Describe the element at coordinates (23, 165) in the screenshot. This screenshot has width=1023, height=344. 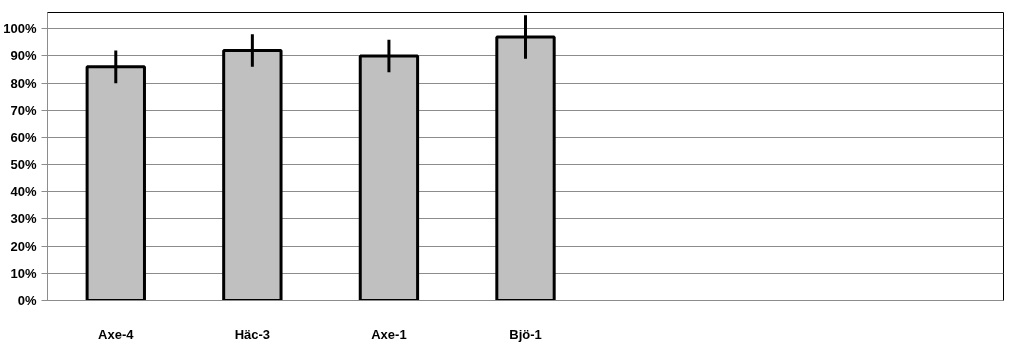
I see `y-tick-label: 50%` at that location.